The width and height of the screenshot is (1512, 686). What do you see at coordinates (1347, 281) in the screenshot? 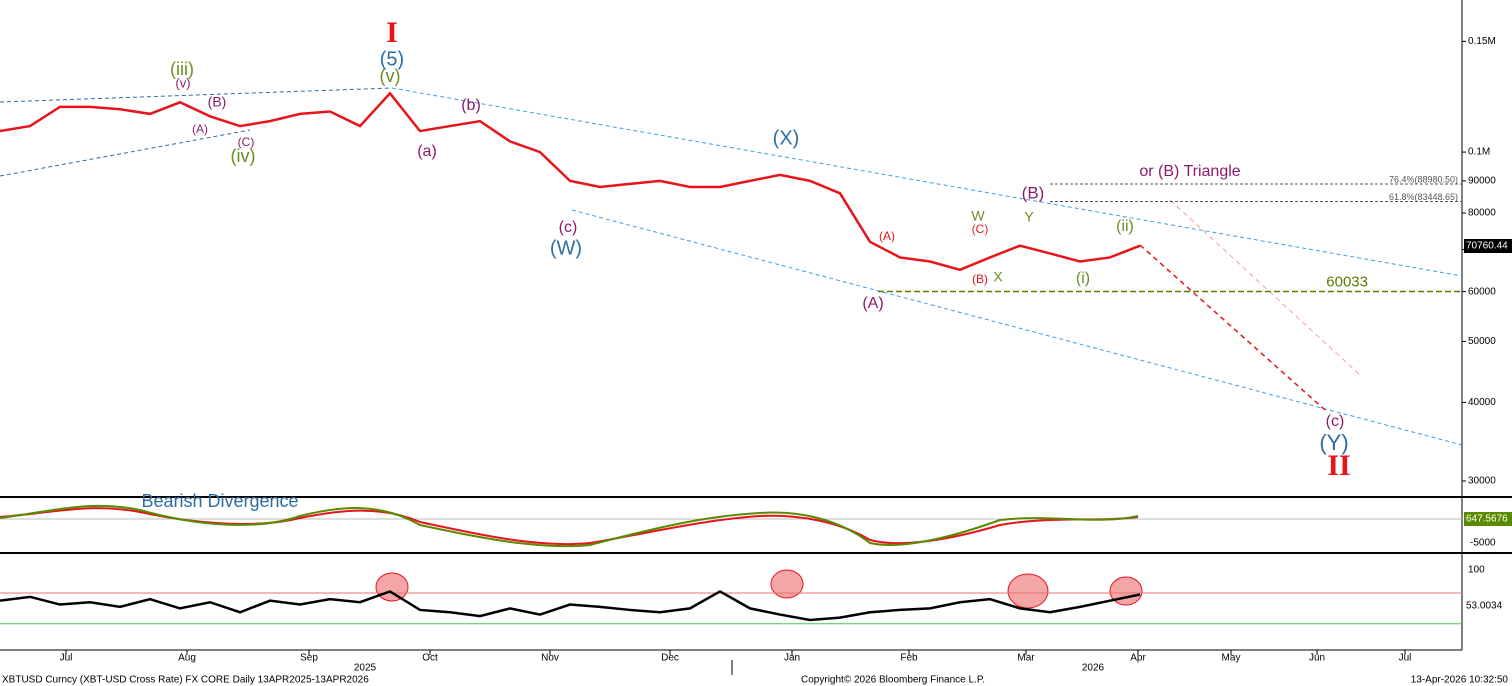
I see `level-label: 60033` at bounding box center [1347, 281].